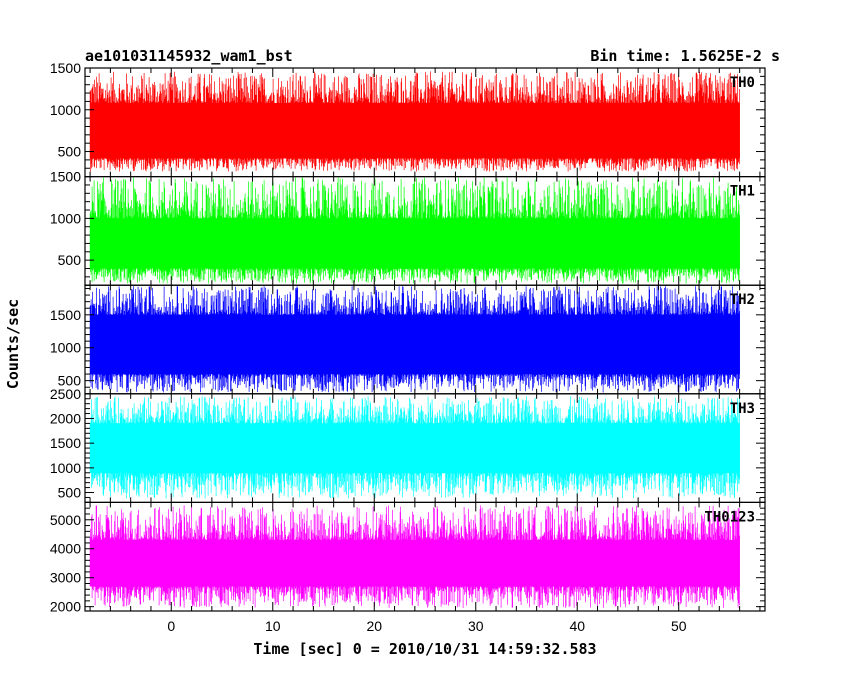 This screenshot has width=850, height=680. I want to click on series-band-th0123, so click(415, 563).